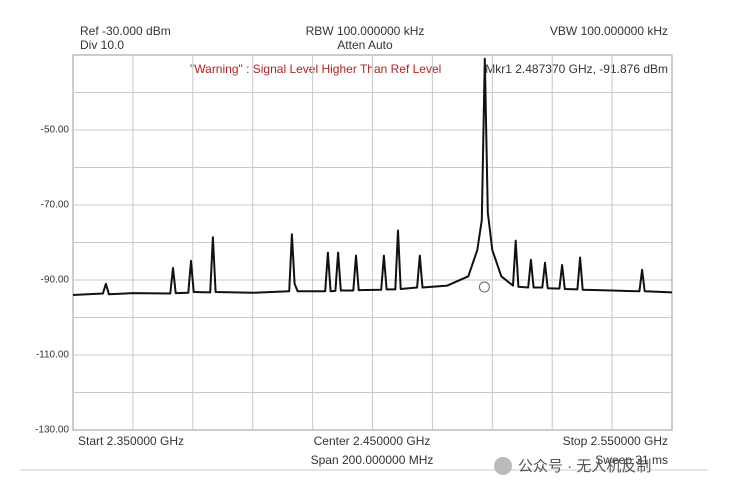 The image size is (729, 502). Describe the element at coordinates (584, 466) in the screenshot. I see `watermark: 公众号 · 无人机反制` at that location.